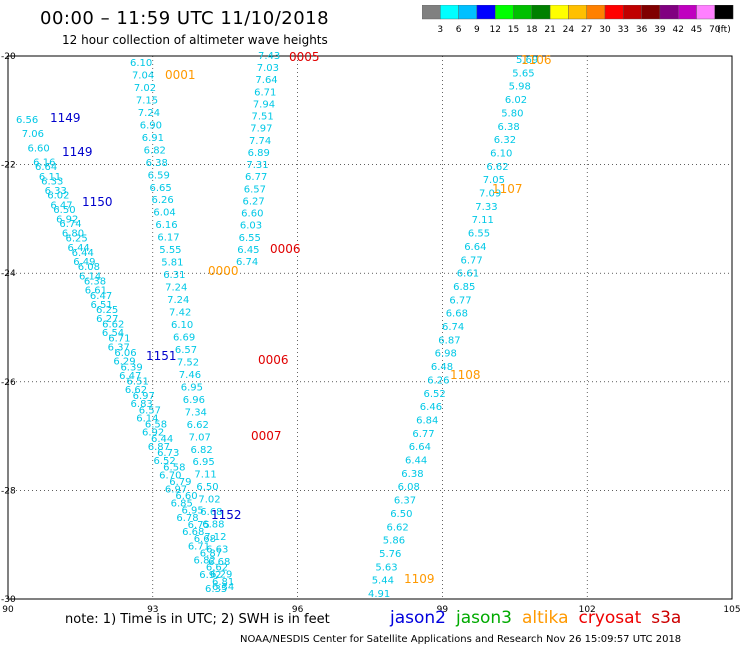  I want to click on swh-value-east-b: 6.10, so click(501, 153).